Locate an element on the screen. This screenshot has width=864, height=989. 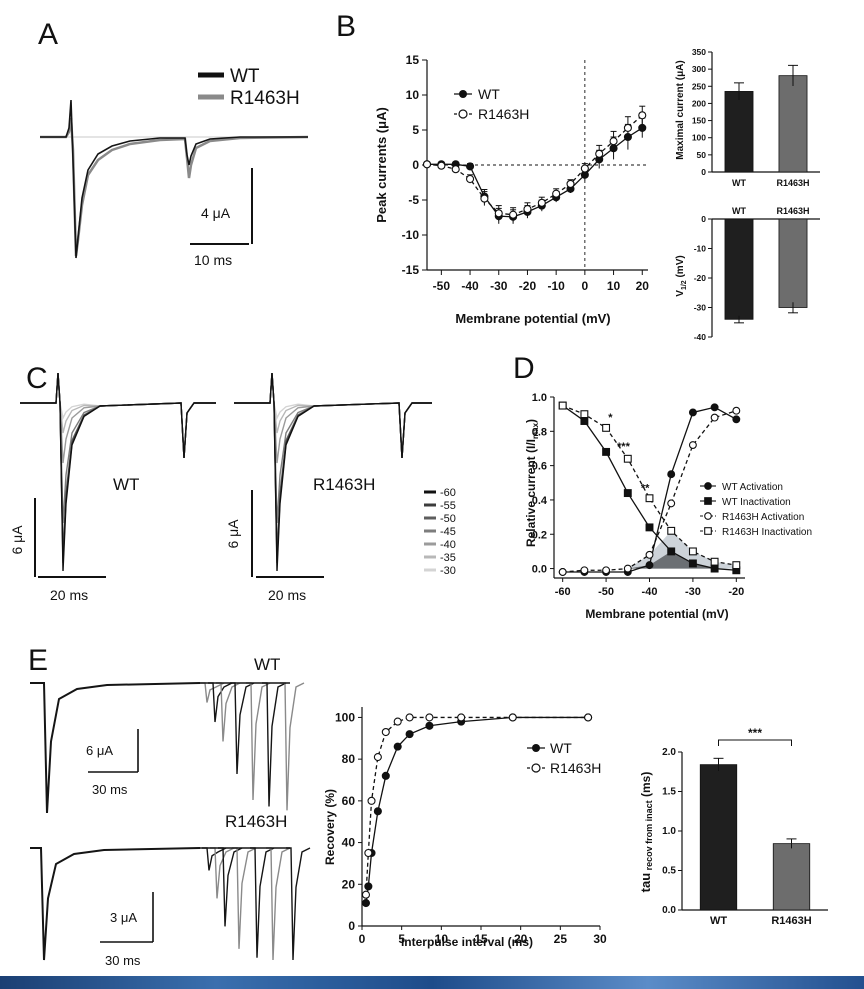
y-tick-label: 5 is located at coordinates (415, 130).